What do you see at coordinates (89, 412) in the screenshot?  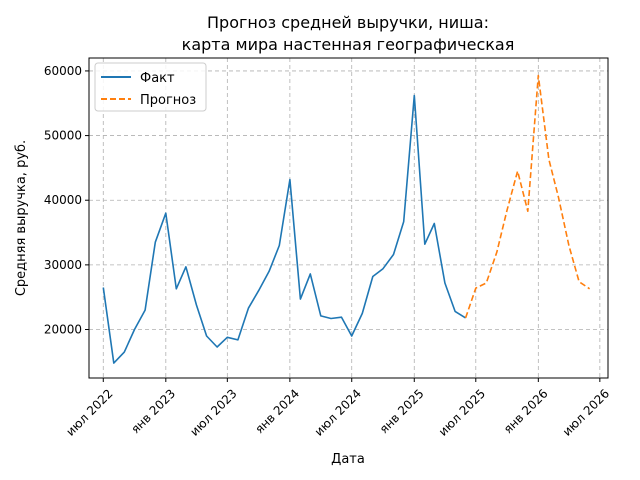 I see `x-tick-label: июл 2022` at bounding box center [89, 412].